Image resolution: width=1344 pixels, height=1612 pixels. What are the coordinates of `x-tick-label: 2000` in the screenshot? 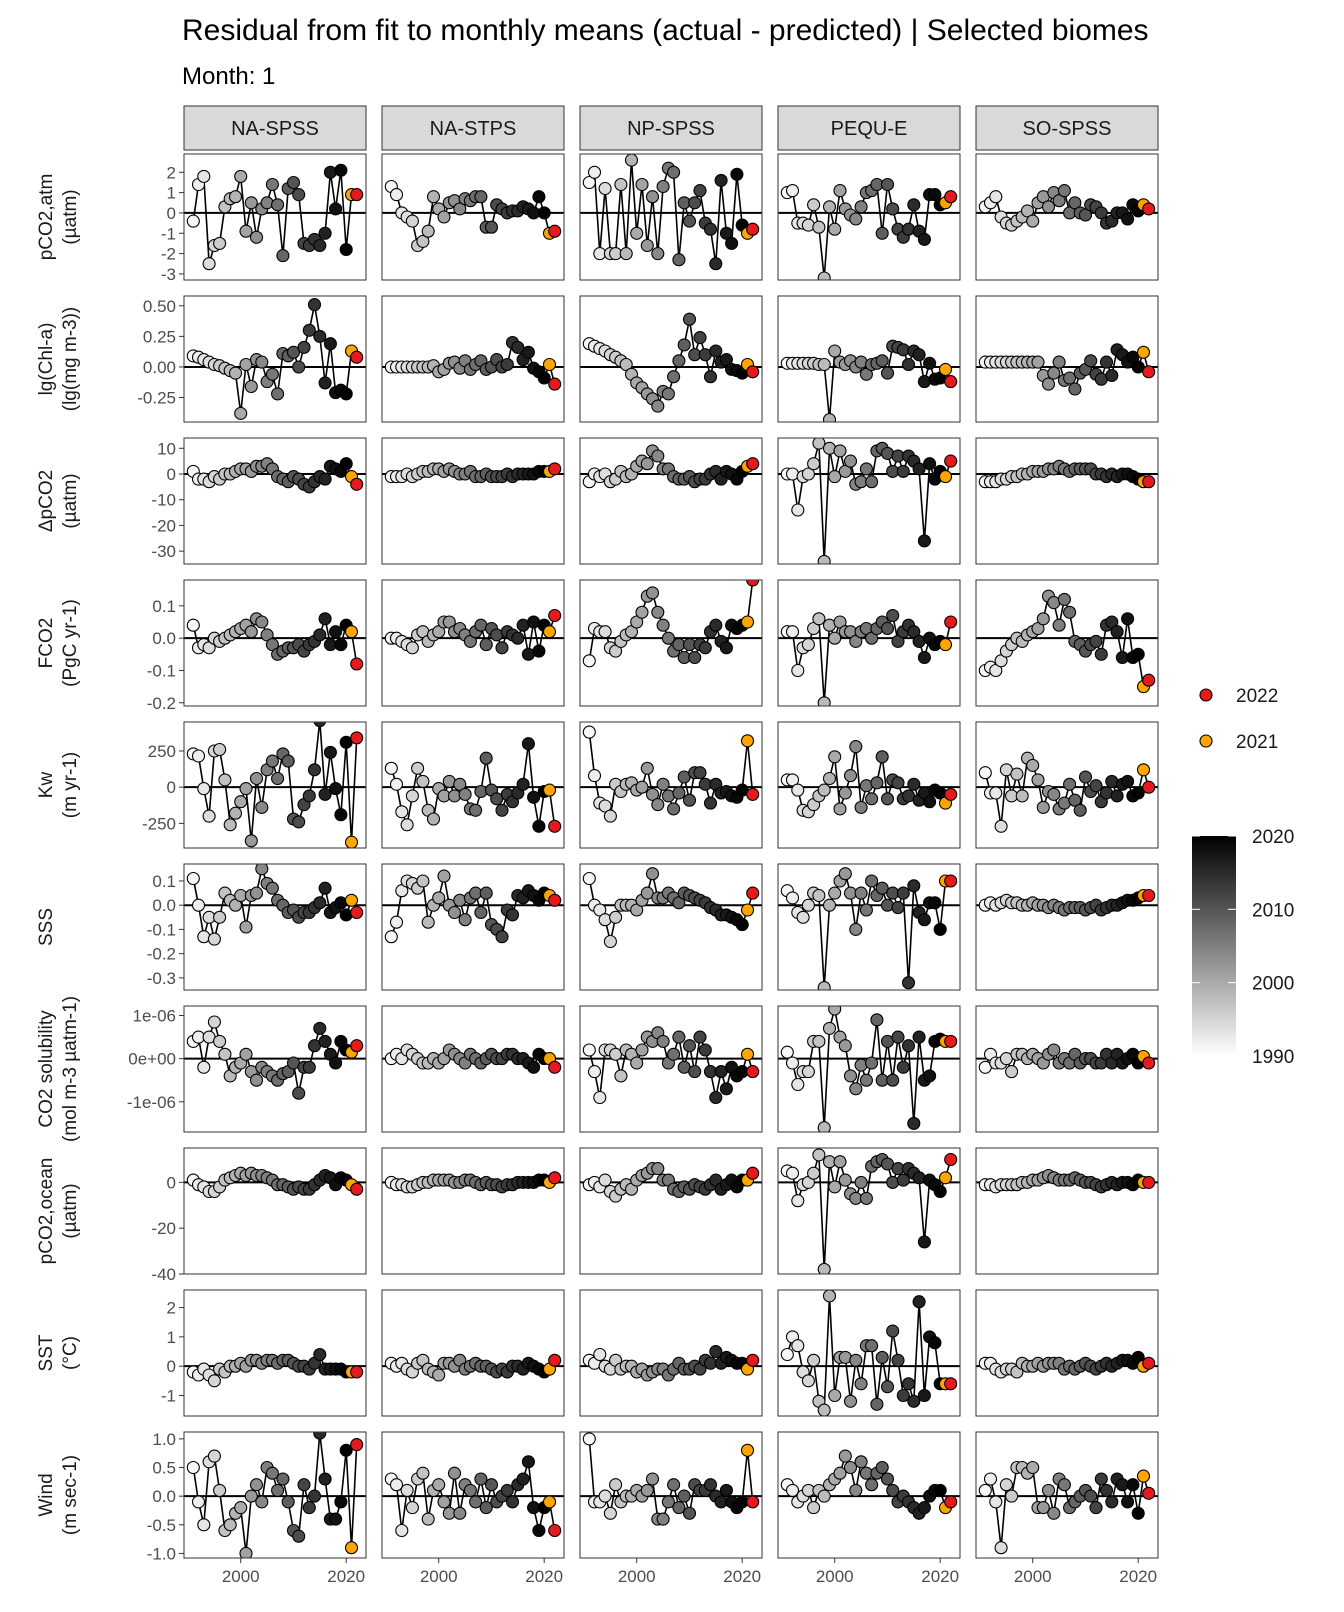 It's located at (241, 1576).